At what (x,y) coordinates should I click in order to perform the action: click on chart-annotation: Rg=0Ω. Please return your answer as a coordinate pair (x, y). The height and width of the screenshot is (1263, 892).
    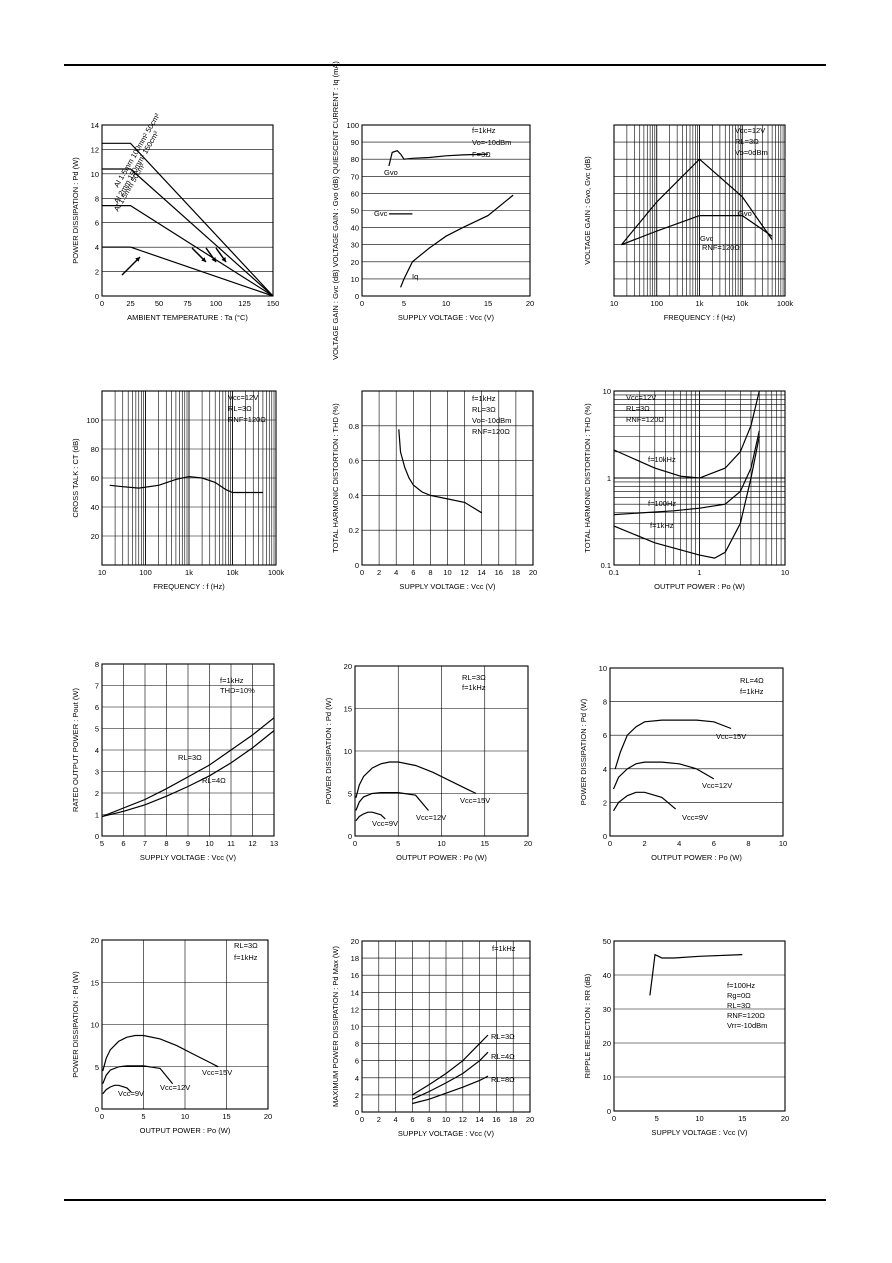
    Looking at the image, I should click on (739, 995).